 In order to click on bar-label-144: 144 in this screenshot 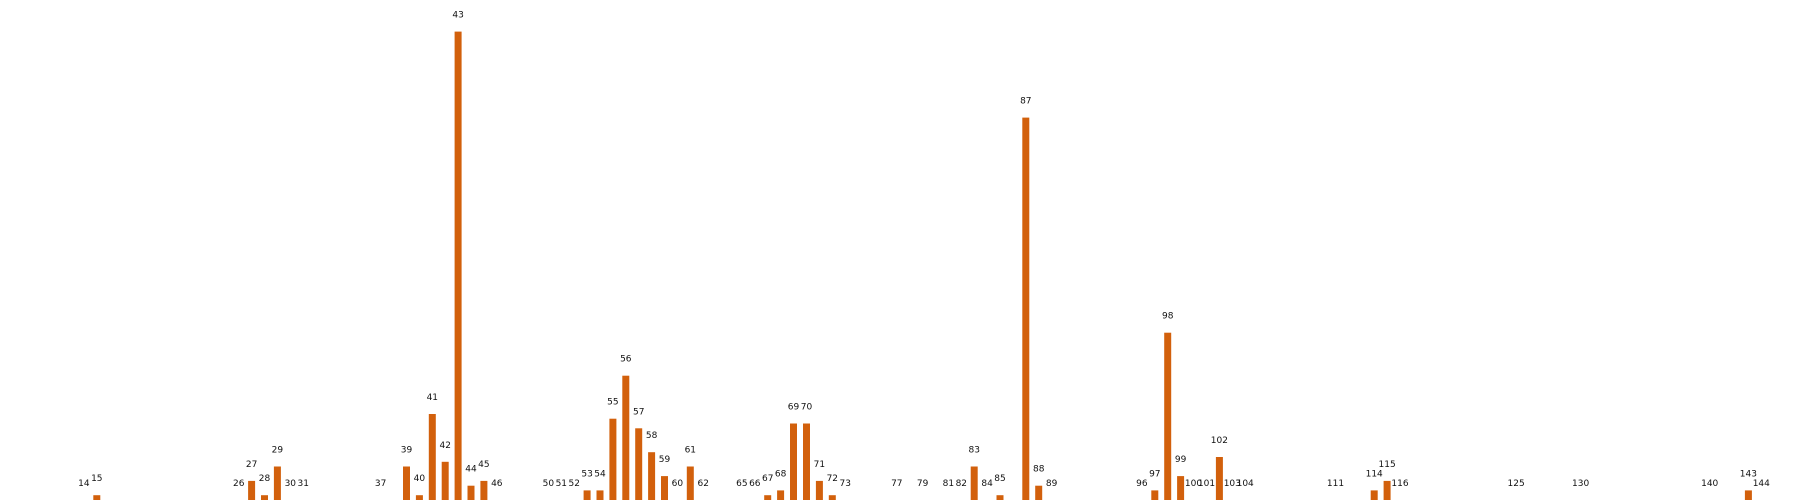, I will do `click(1761, 484)`.